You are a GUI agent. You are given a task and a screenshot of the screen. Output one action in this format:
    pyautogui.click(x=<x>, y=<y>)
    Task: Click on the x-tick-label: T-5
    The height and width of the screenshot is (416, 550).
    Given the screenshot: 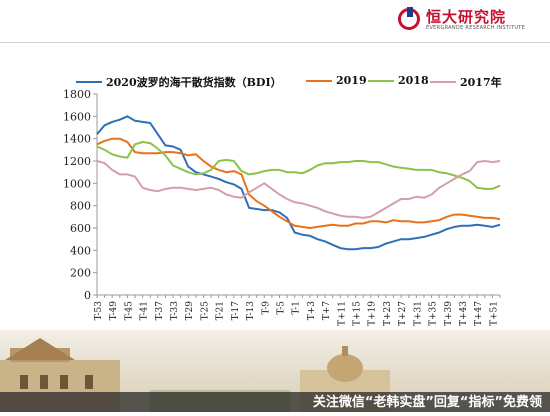 What is the action you would take?
    pyautogui.click(x=281, y=308)
    